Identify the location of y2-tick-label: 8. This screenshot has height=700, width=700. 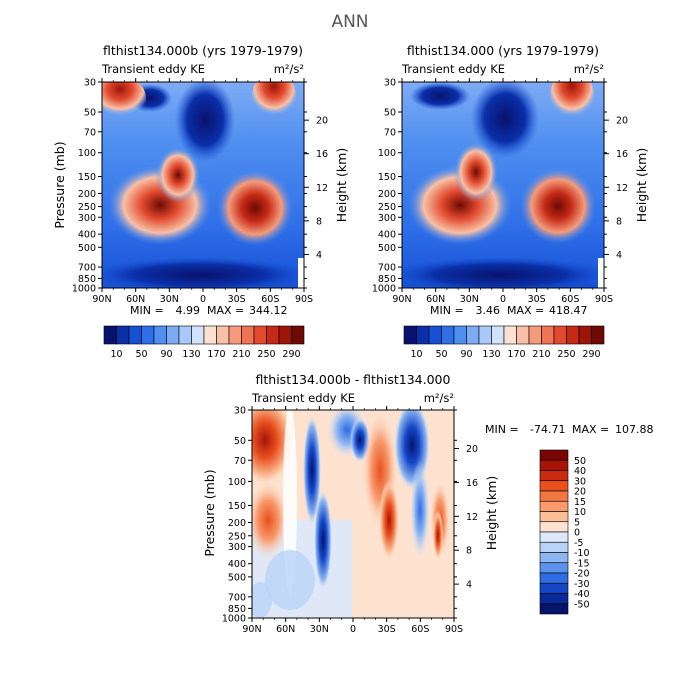
(319, 221).